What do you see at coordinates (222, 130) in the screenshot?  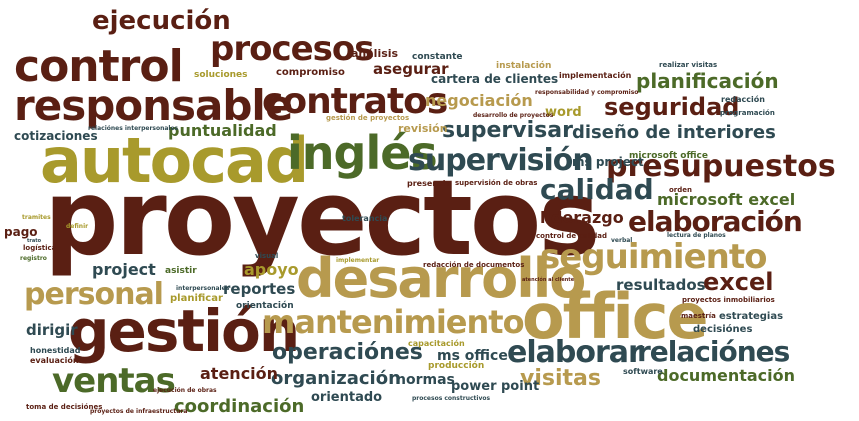 I see `word-puntualidad: puntualidad` at bounding box center [222, 130].